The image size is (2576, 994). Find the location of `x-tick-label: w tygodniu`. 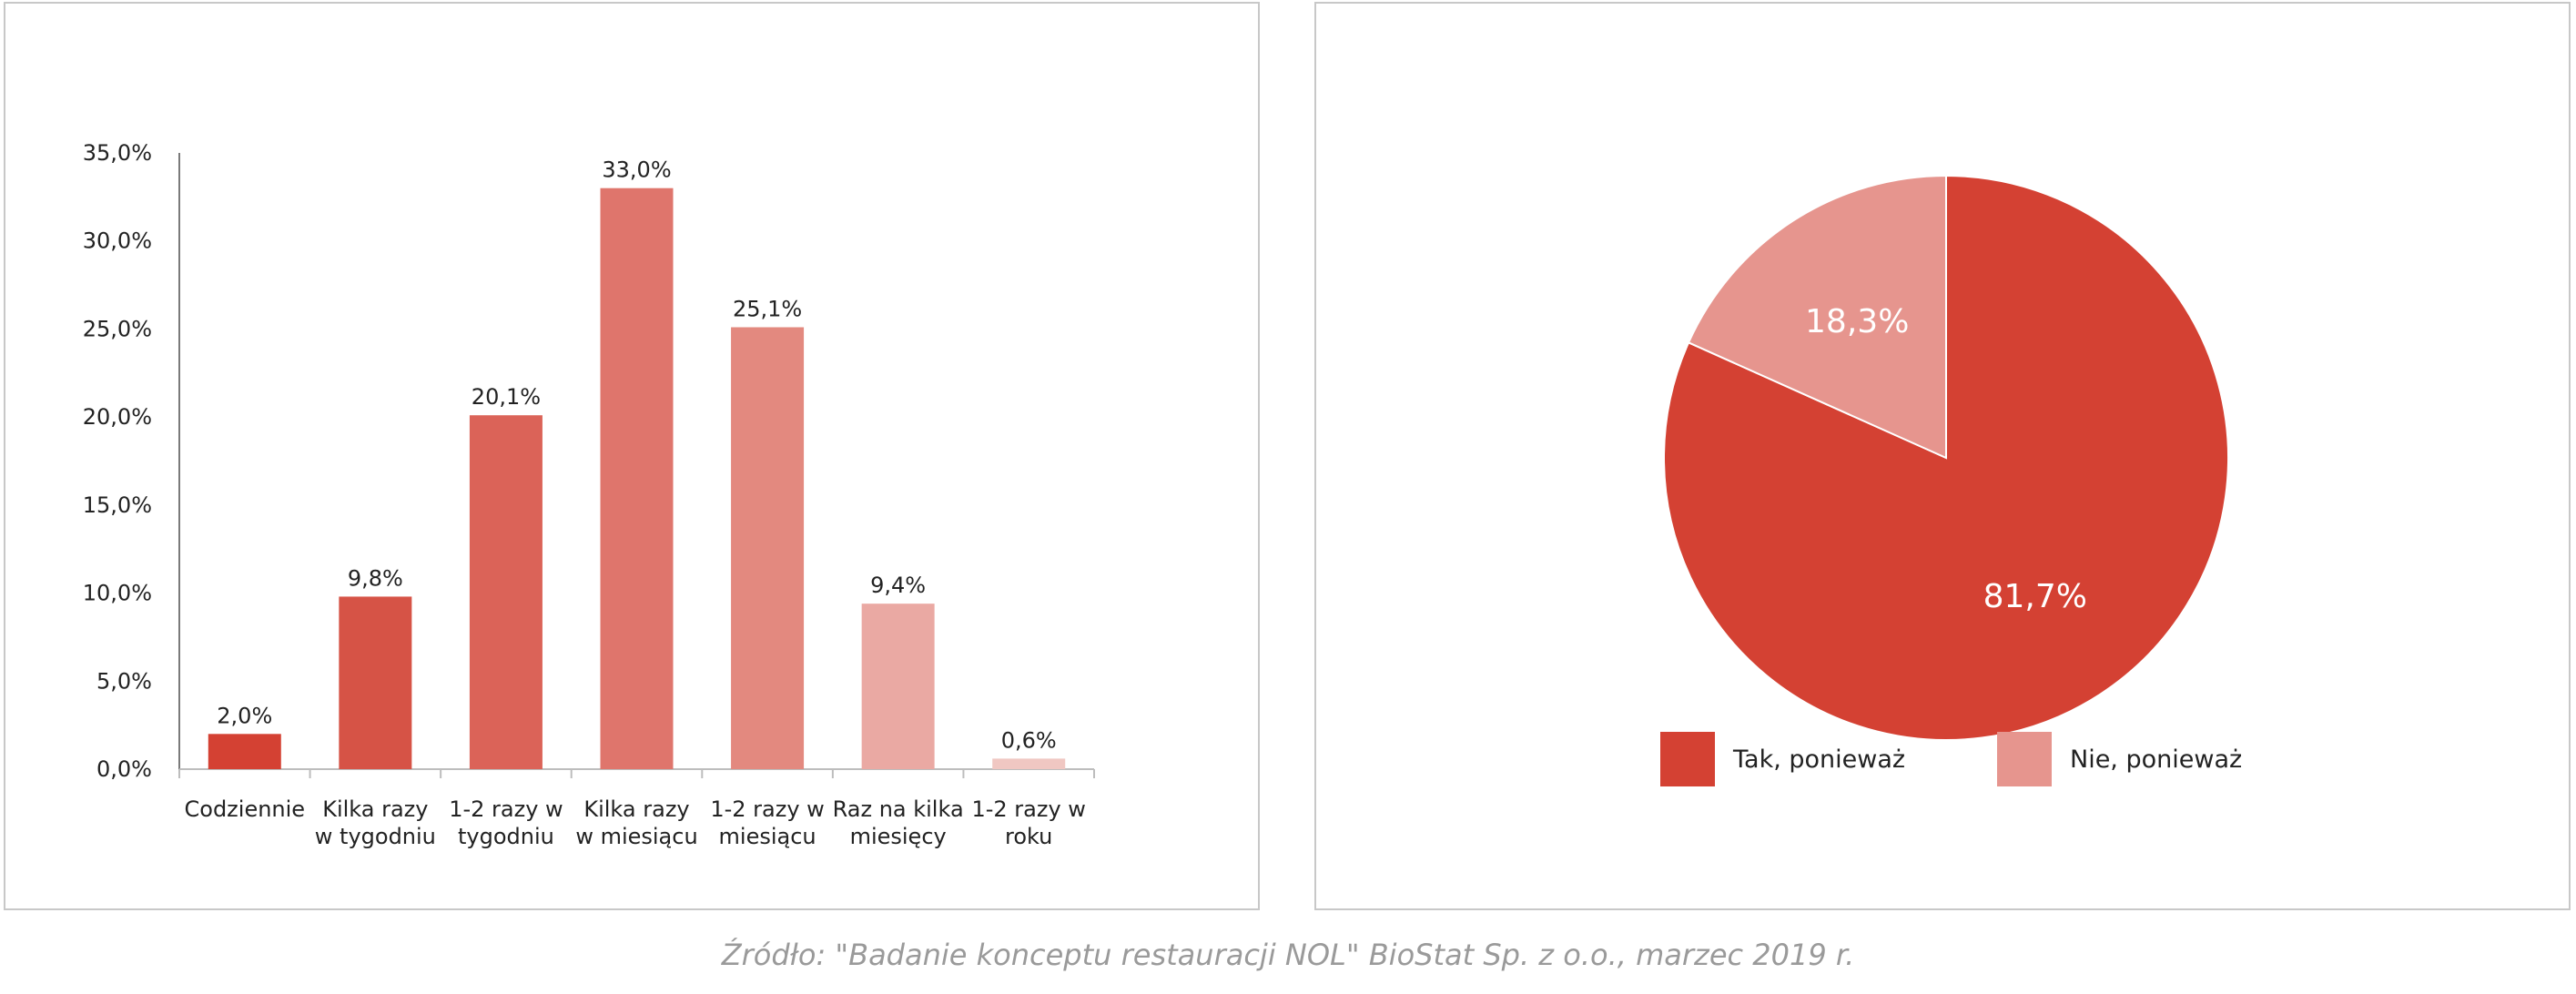

x-tick-label: w tygodniu is located at coordinates (375, 836).